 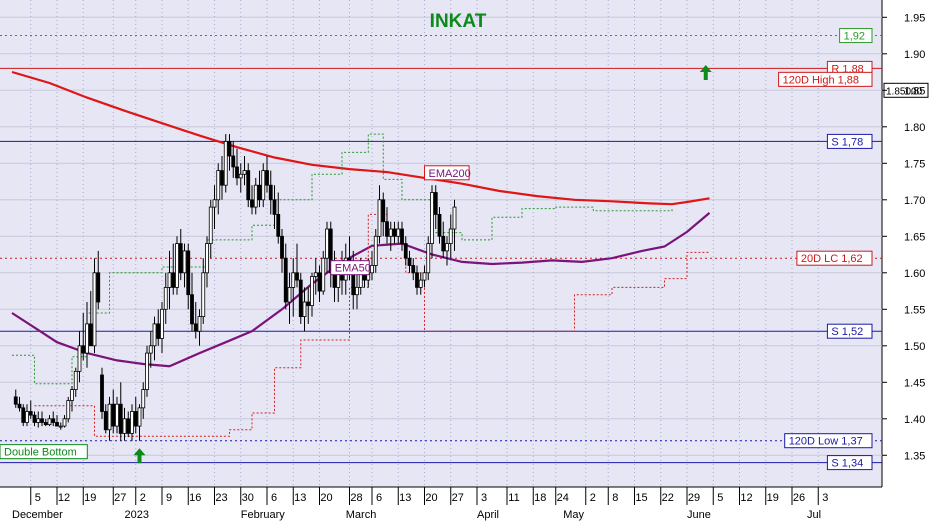 What do you see at coordinates (274, 498) in the screenshot?
I see `date-tick-label: 6` at bounding box center [274, 498].